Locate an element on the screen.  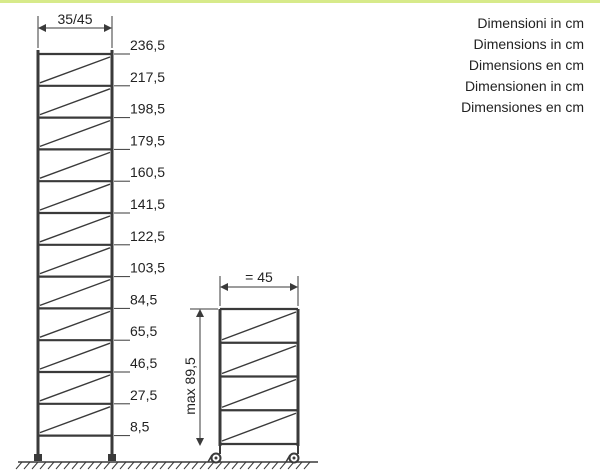
tall-width-label: 35/45 is located at coordinates (74, 19).